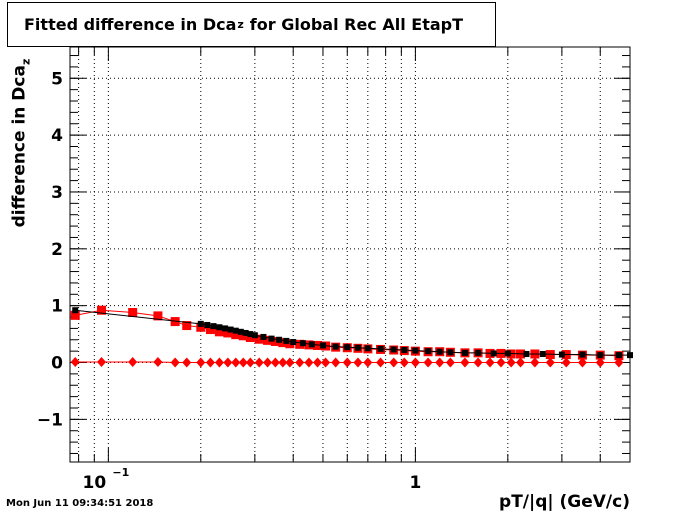 The height and width of the screenshot is (514, 700). I want to click on y-tick-label: 0, so click(57, 364).